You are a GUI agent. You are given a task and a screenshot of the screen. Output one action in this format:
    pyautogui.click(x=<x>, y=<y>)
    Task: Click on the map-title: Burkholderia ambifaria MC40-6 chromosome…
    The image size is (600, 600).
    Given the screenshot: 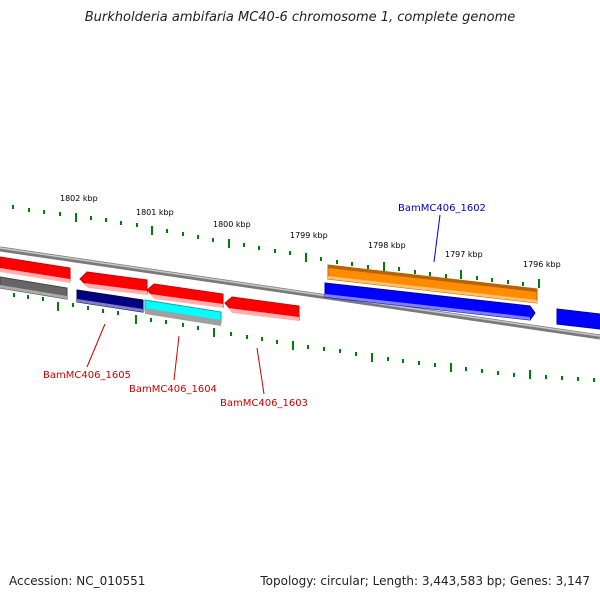 What is the action you would take?
    pyautogui.click(x=300, y=17)
    